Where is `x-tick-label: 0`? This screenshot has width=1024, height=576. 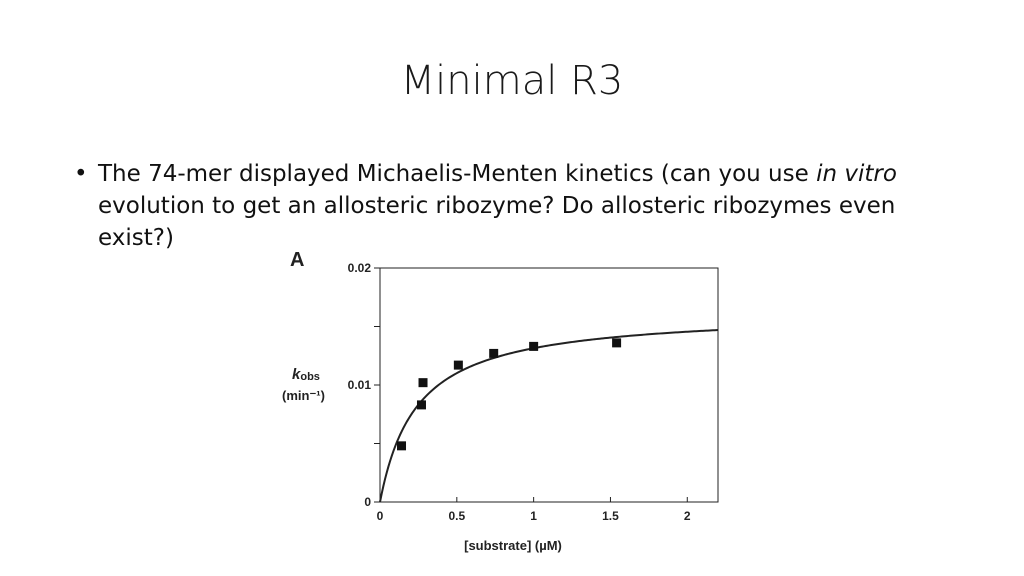 x-tick-label: 0 is located at coordinates (380, 516).